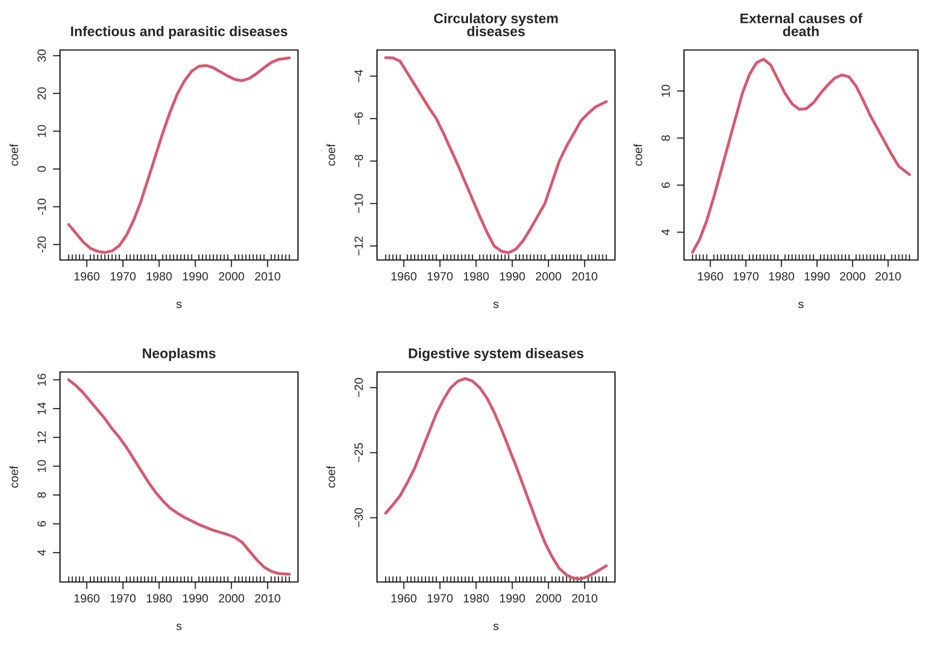 The height and width of the screenshot is (647, 928). Describe the element at coordinates (179, 354) in the screenshot. I see `chart-title: Neoplasms` at that location.